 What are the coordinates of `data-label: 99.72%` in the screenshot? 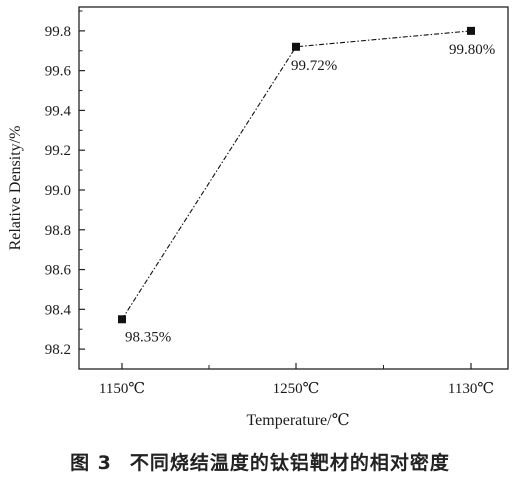 It's located at (314, 66).